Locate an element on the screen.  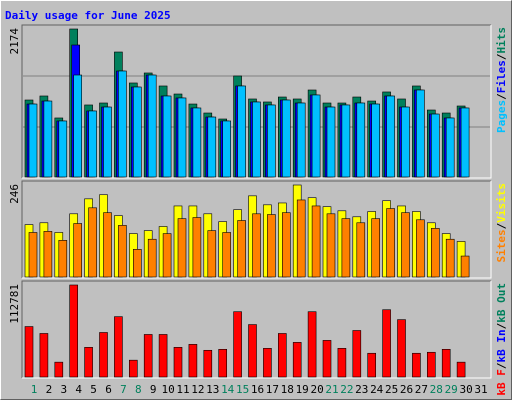
legend-entry: kB In is located at coordinates (501, 345).